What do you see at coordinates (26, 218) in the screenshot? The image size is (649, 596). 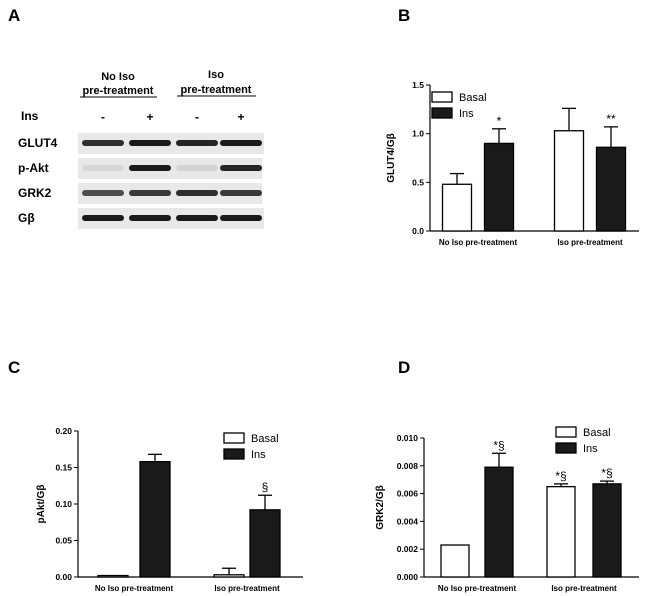 I see `blot-row-label: Gβ` at bounding box center [26, 218].